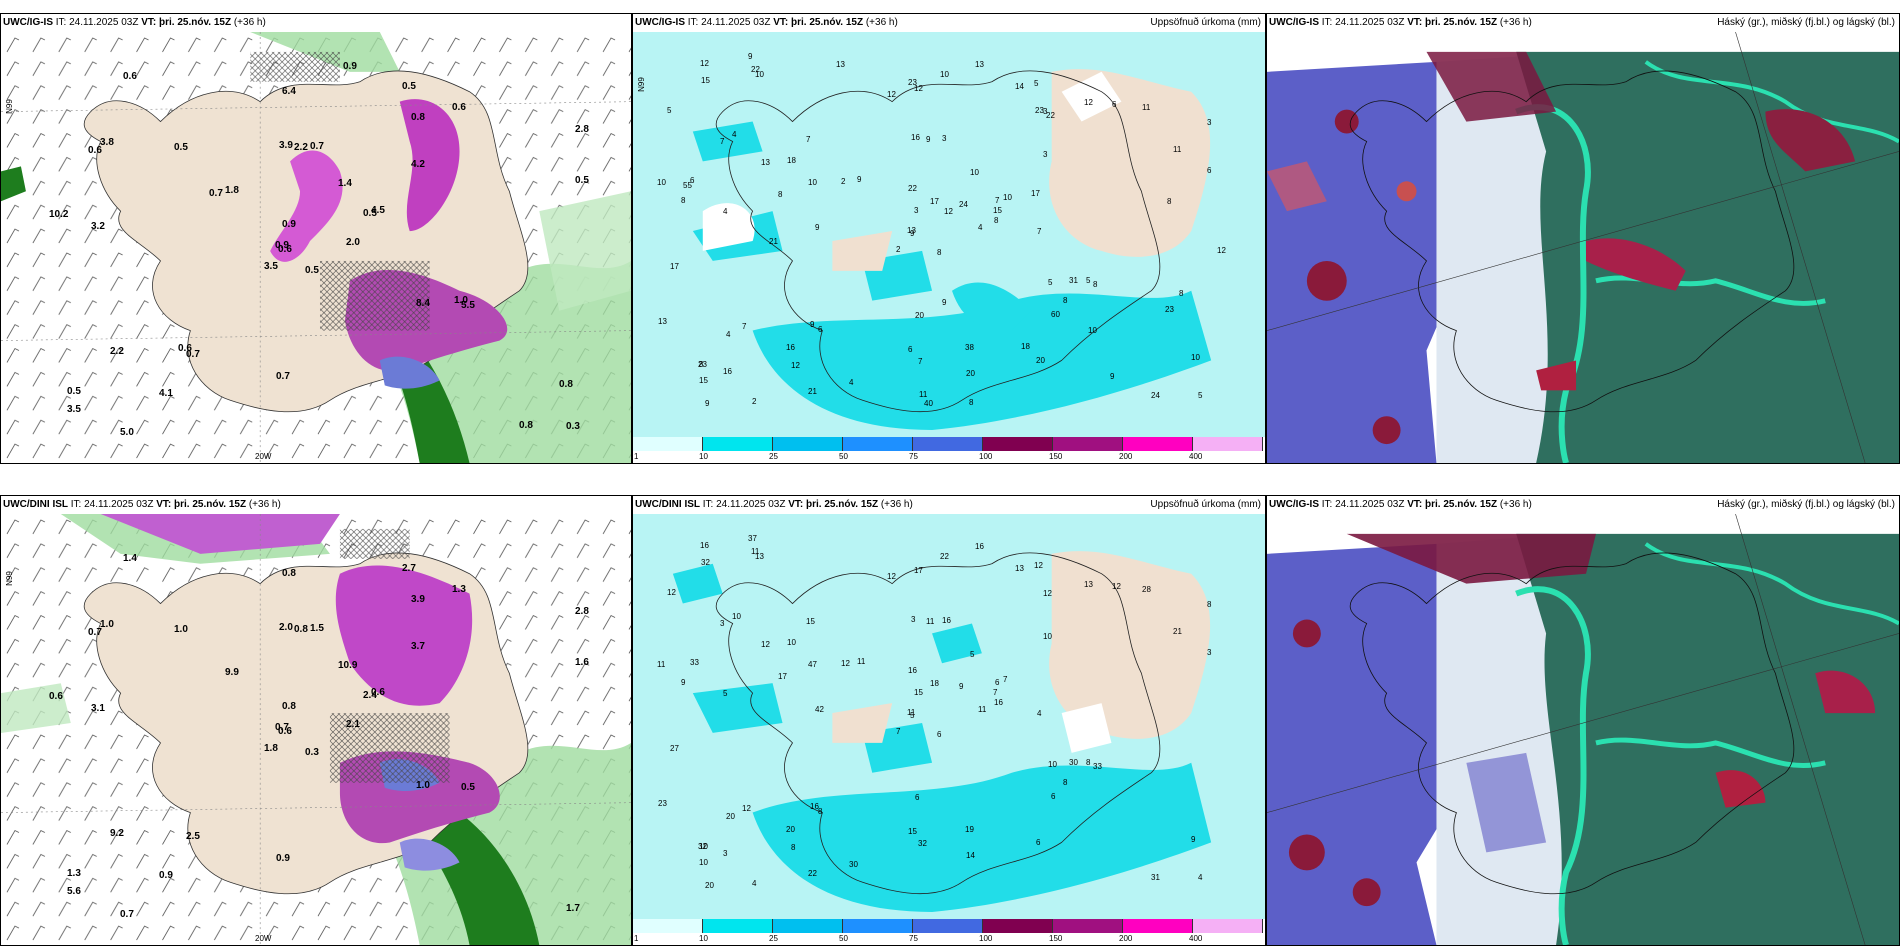 The width and height of the screenshot is (1900, 950). I want to click on colorbar: 1 10 25 50 75 100 150 200 400, so click(949, 450).